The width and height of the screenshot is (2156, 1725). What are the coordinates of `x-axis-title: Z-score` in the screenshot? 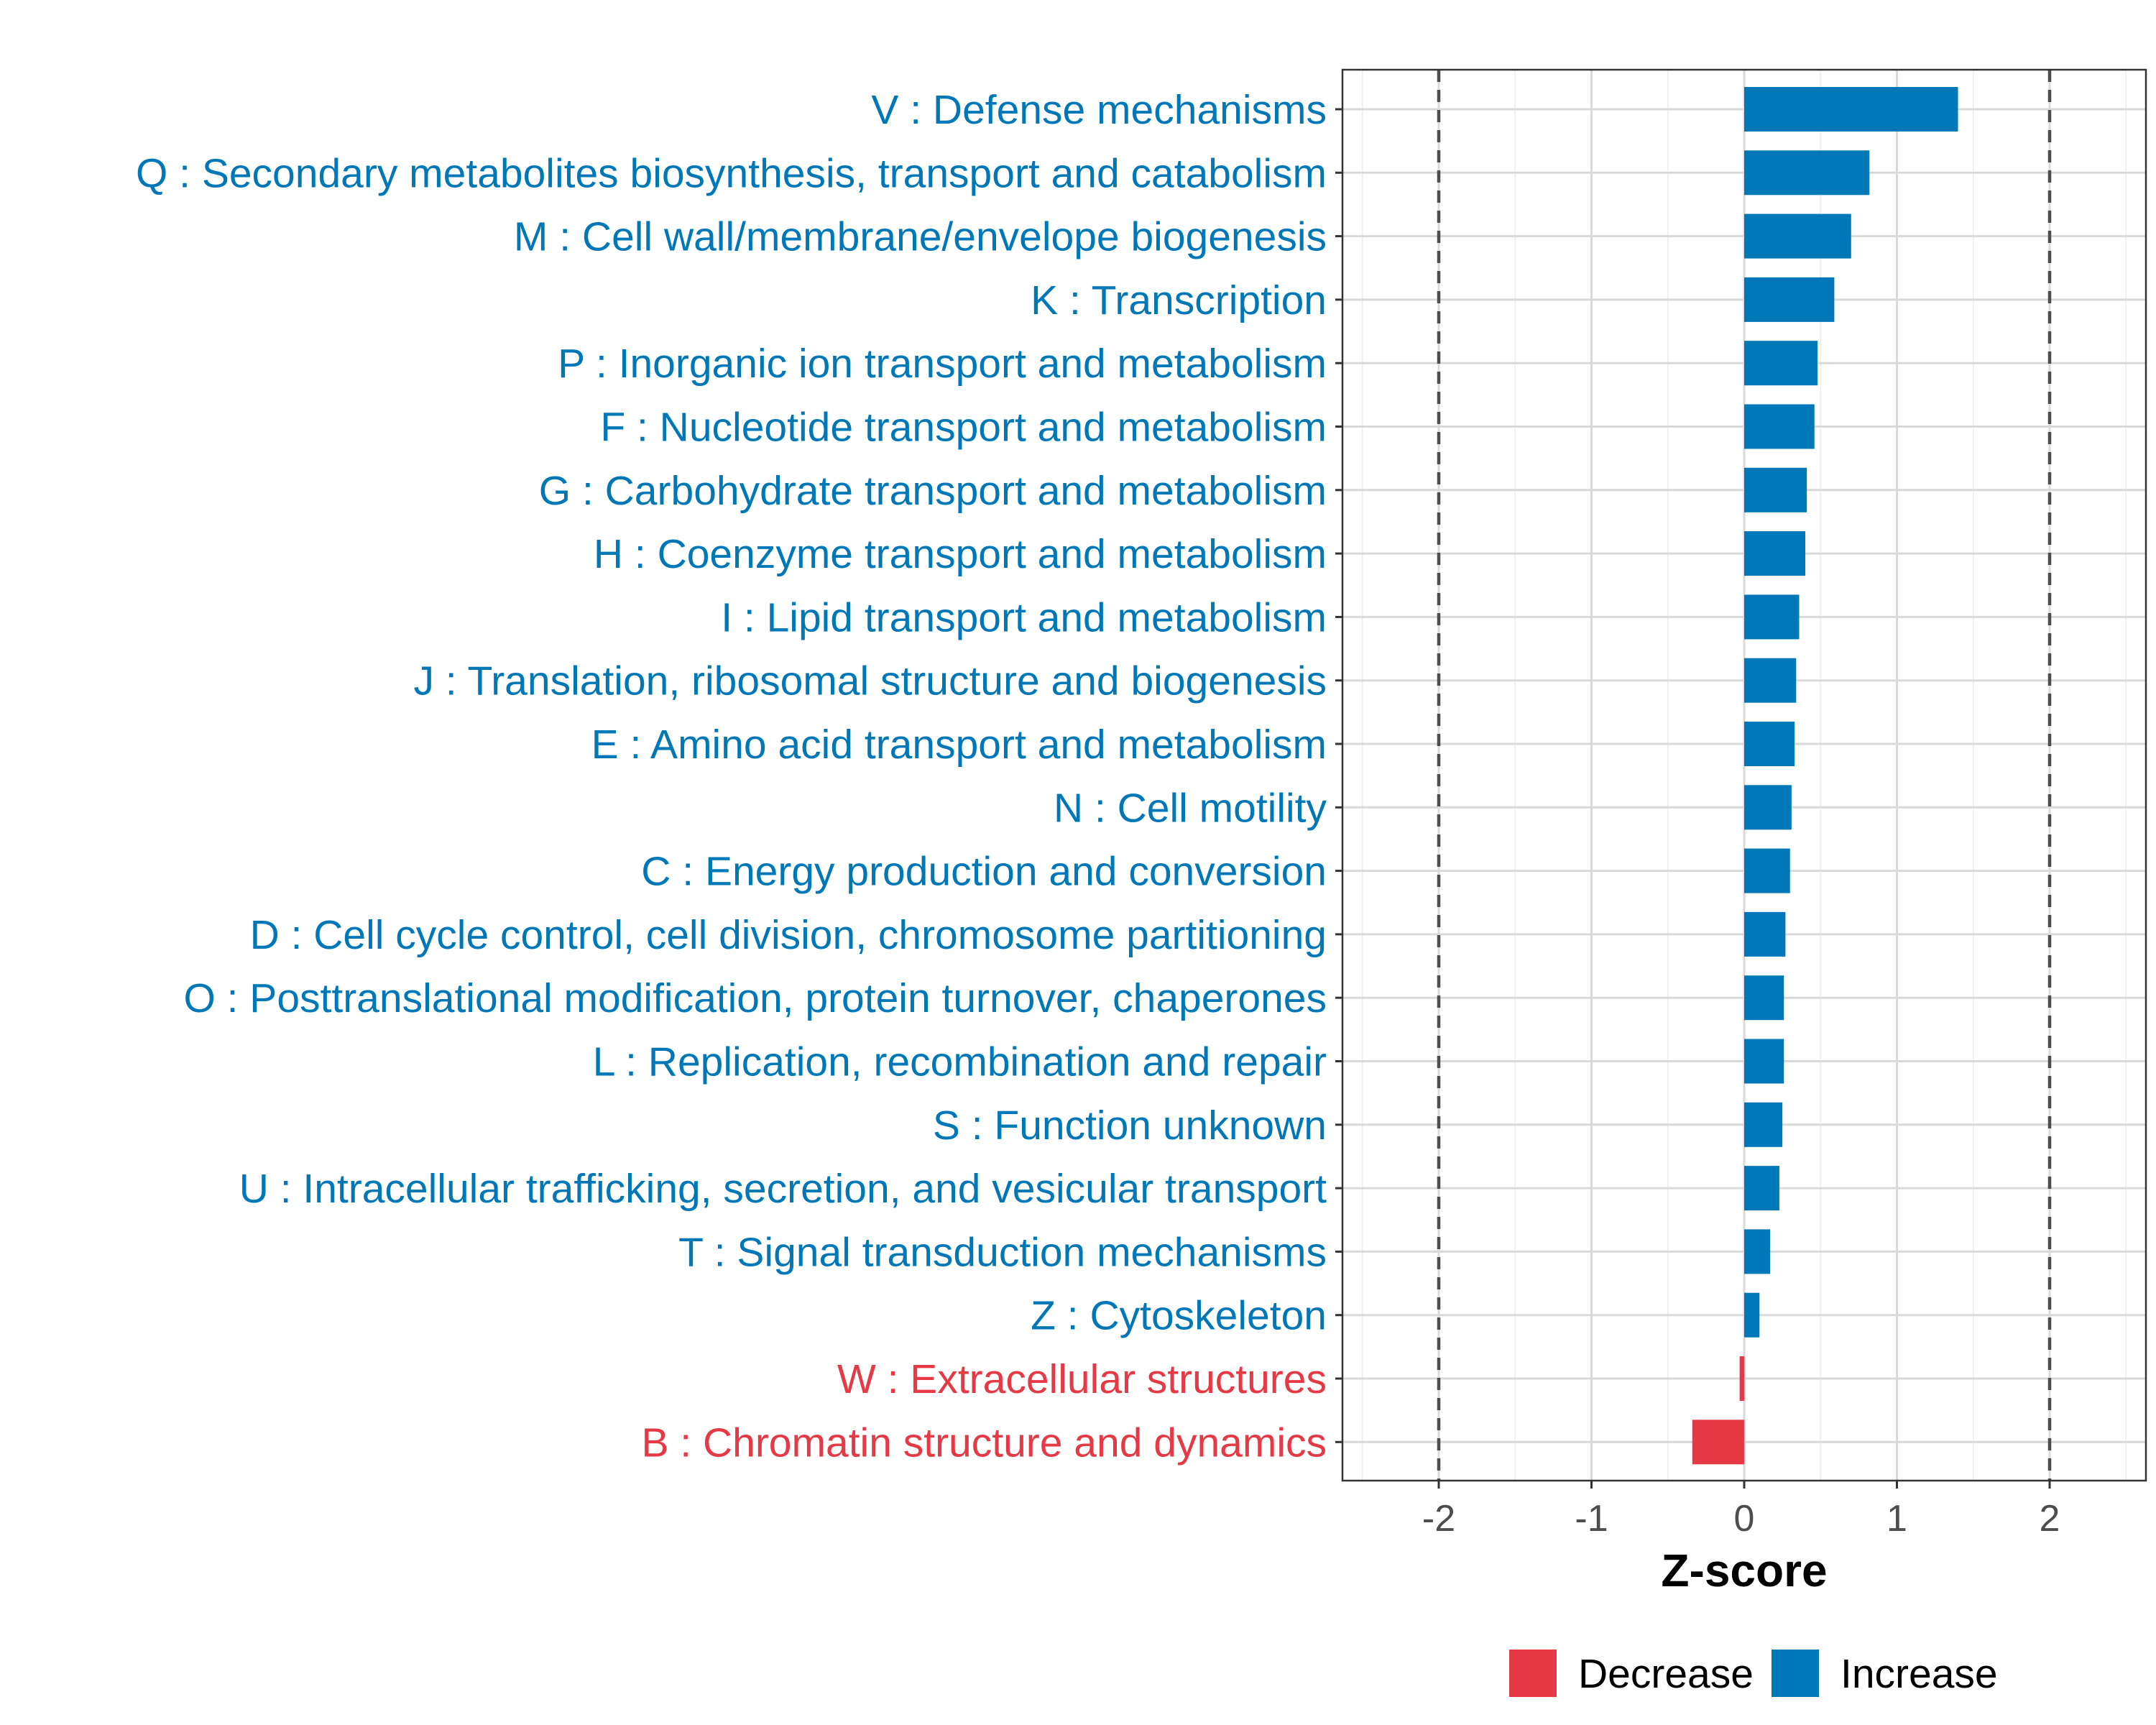 It's located at (1744, 1570).